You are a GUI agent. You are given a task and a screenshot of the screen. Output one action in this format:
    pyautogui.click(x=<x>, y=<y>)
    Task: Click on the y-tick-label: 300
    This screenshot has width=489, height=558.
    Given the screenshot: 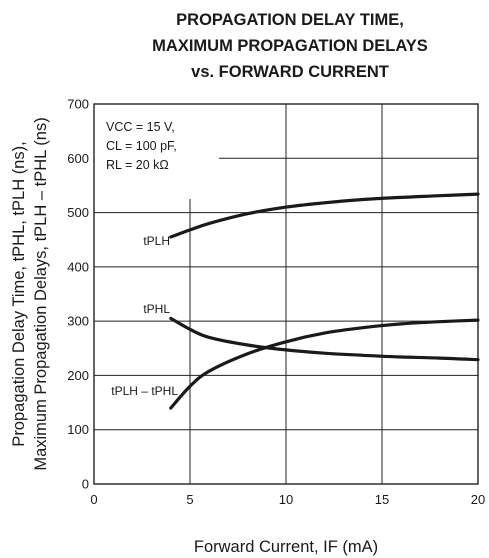 What is the action you would take?
    pyautogui.click(x=78, y=321)
    